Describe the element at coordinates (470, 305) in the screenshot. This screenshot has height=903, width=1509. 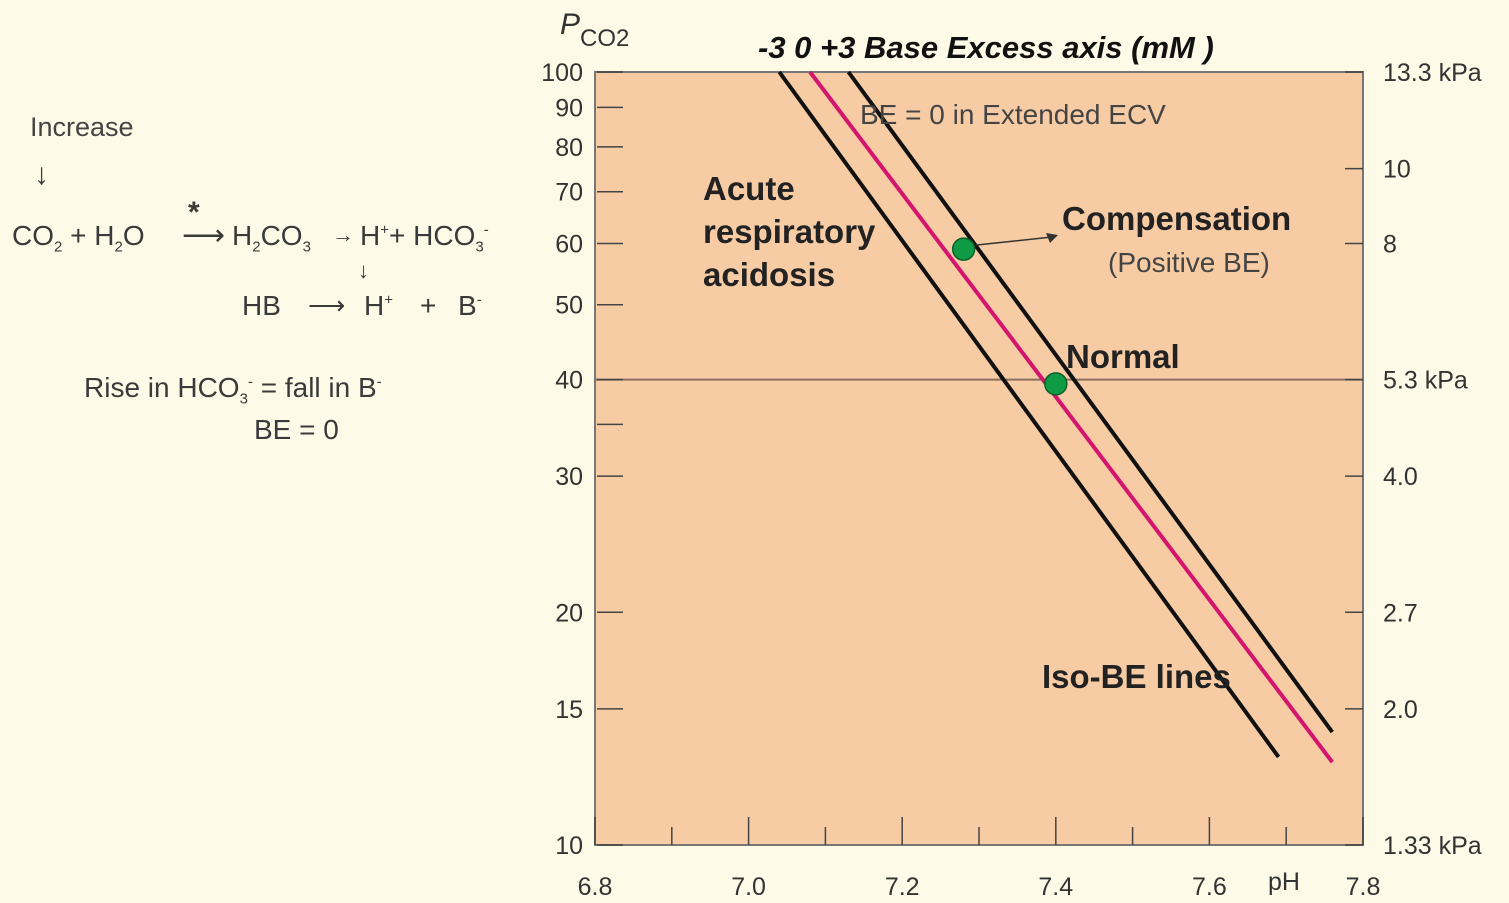
I see `equation-b: B-` at that location.